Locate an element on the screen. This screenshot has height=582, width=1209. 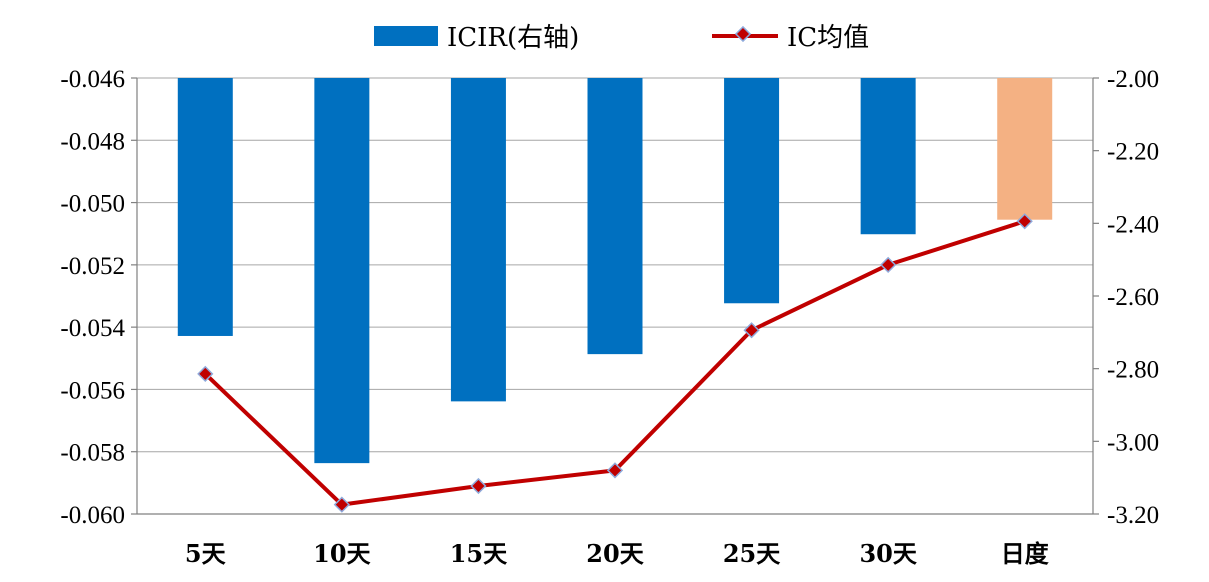
right-tick-label: -2.00 is located at coordinates (1133, 79).